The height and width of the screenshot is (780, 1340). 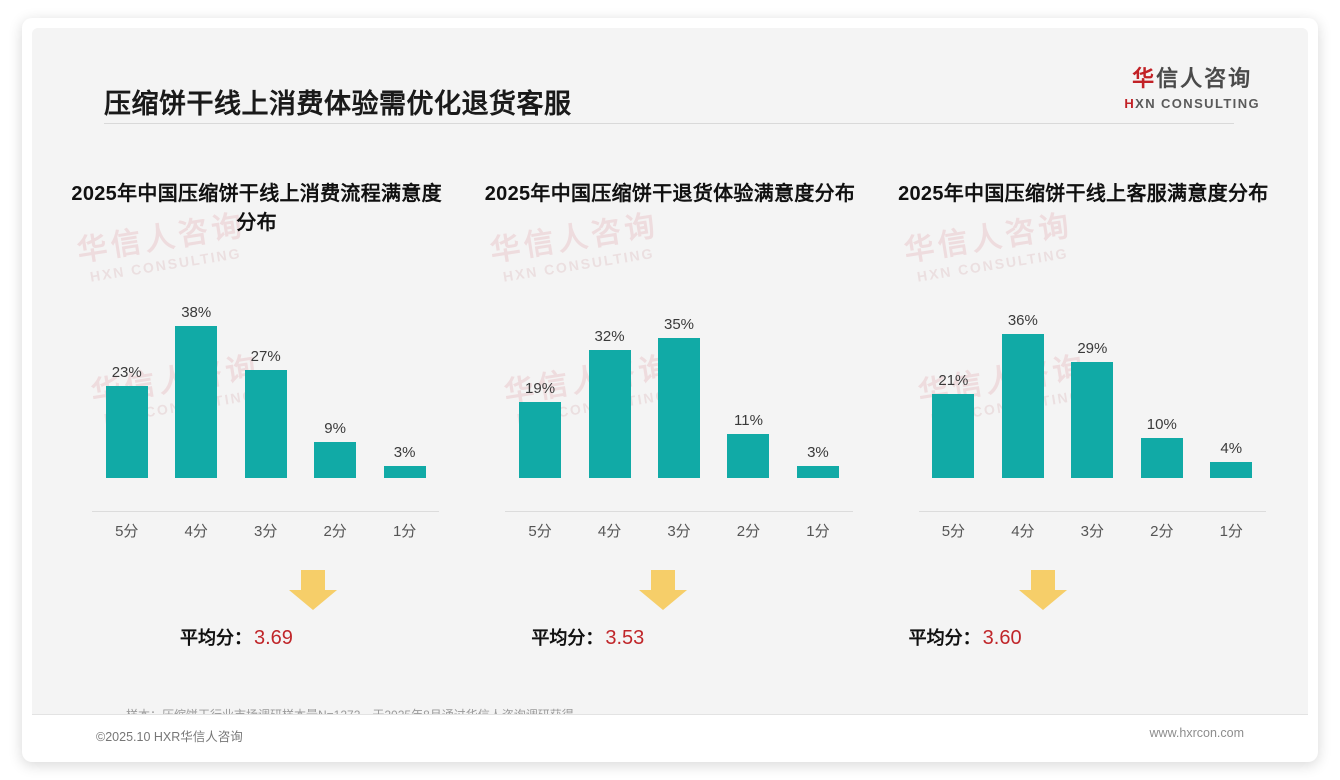 I want to click on slide-header: 压缩饼干线上消费体验需优化退货客服 华信人咨询 HXN CONSULTING, so click(x=670, y=76).